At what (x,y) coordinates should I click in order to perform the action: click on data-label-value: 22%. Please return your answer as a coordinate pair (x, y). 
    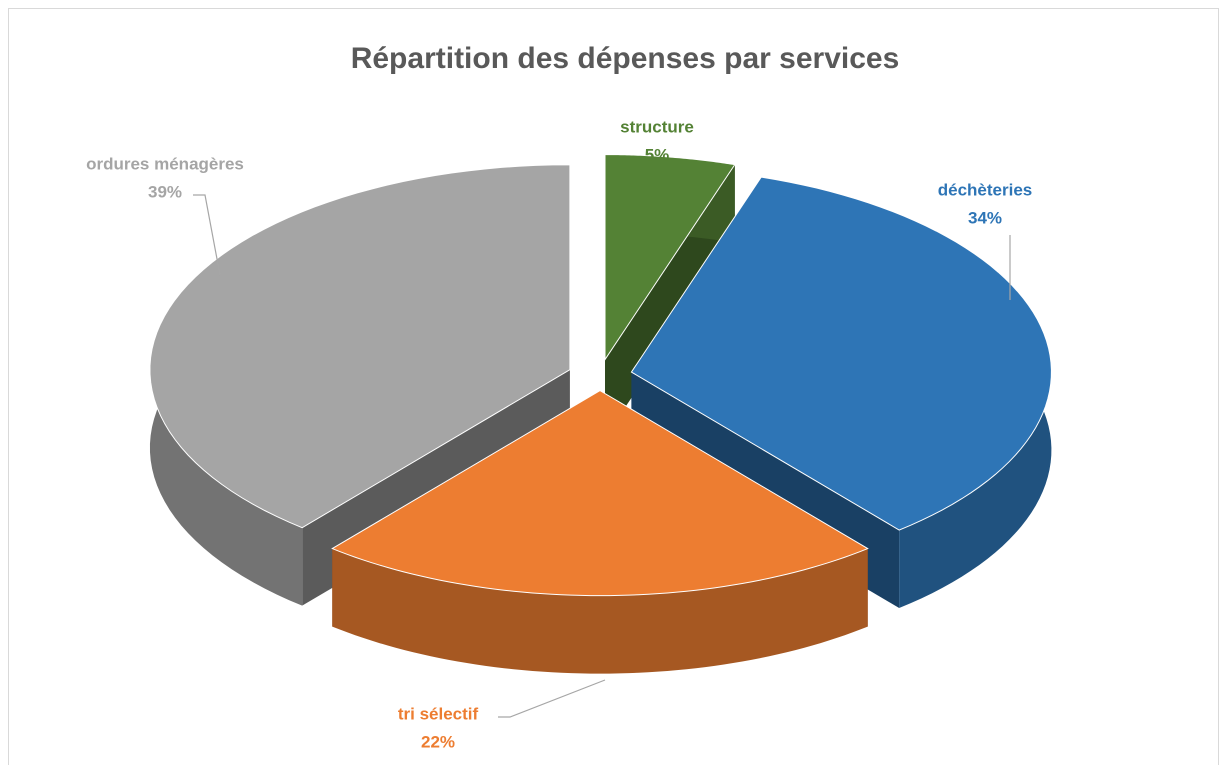
    Looking at the image, I should click on (438, 741).